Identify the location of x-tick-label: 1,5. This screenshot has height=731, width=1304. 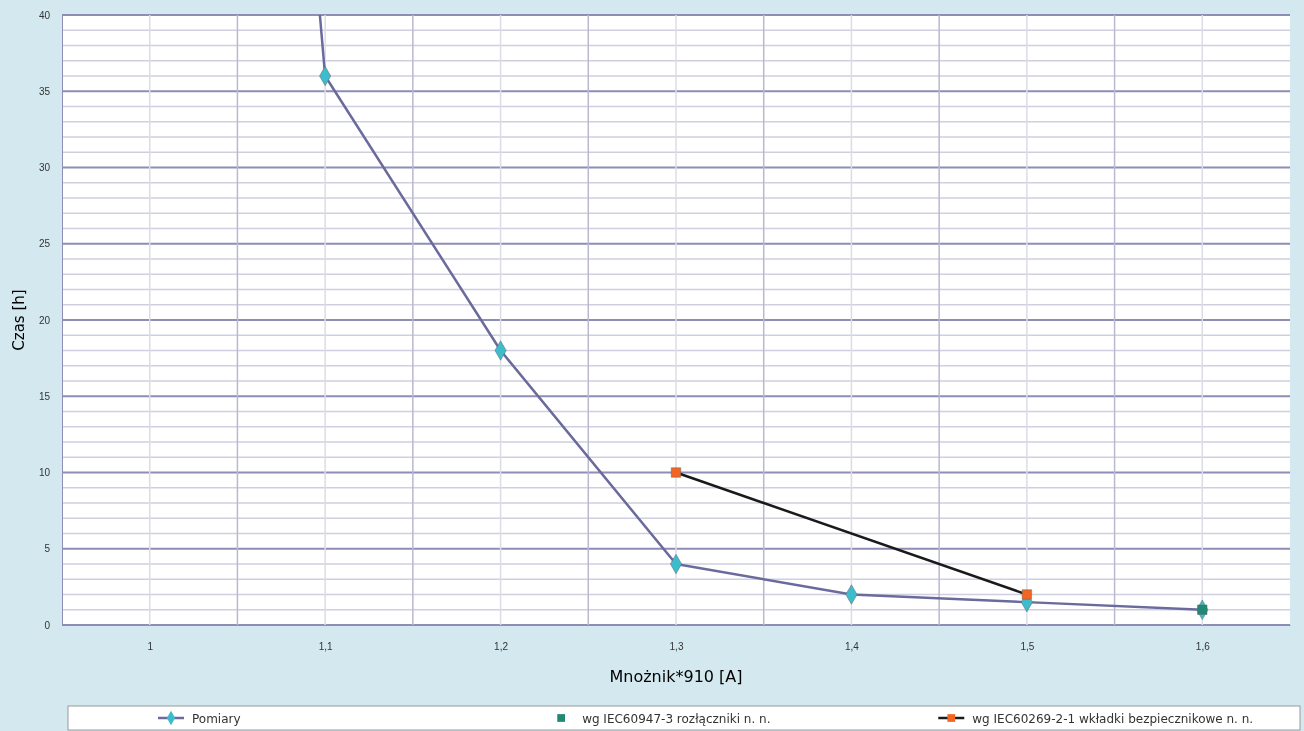
(1027, 647).